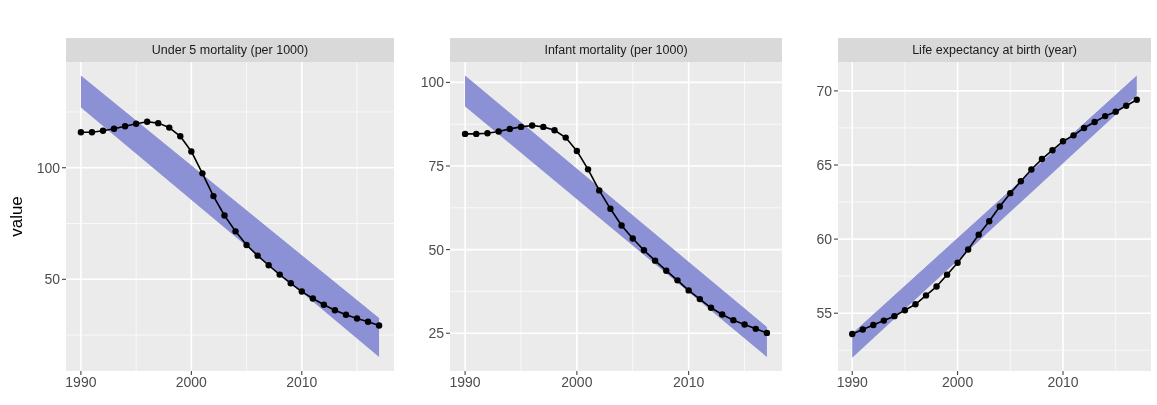 Image resolution: width=1157 pixels, height=405 pixels. Describe the element at coordinates (824, 90) in the screenshot. I see `y-tick-label: 70` at that location.